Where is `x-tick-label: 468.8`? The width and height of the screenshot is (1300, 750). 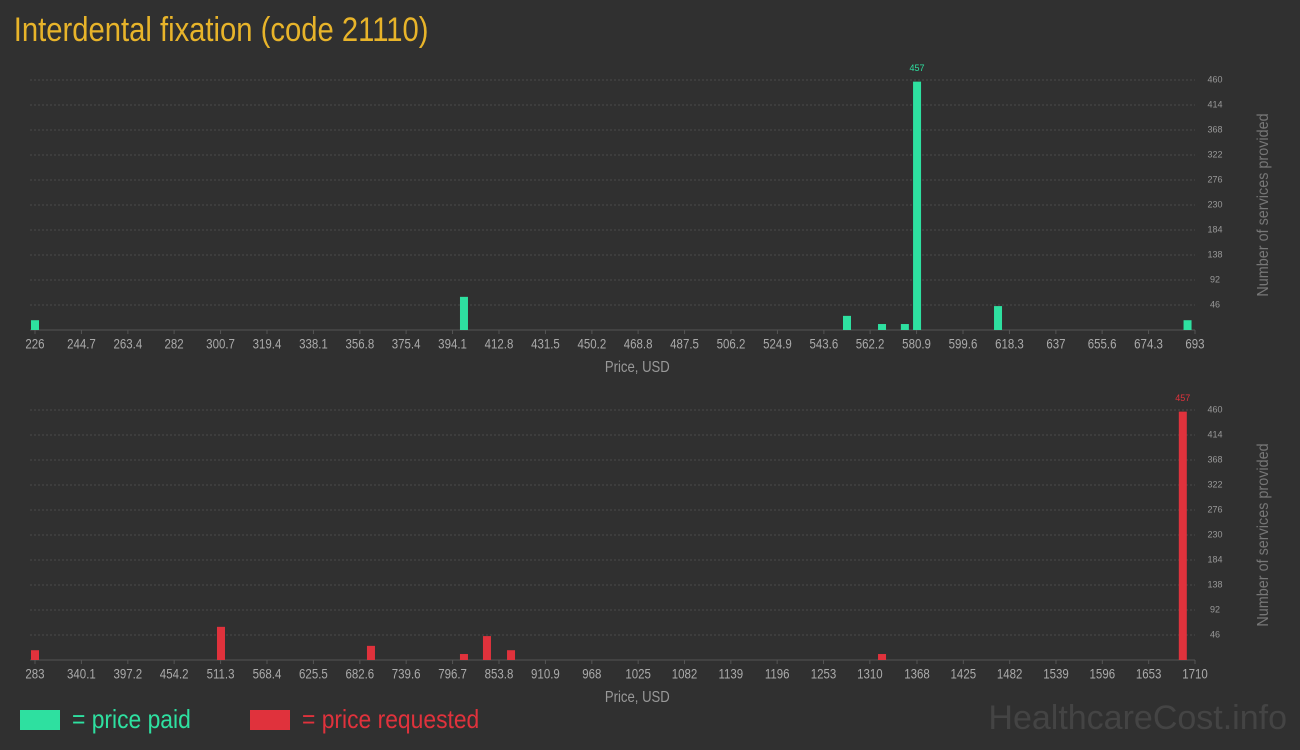
x-tick-label: 468.8 is located at coordinates (638, 344).